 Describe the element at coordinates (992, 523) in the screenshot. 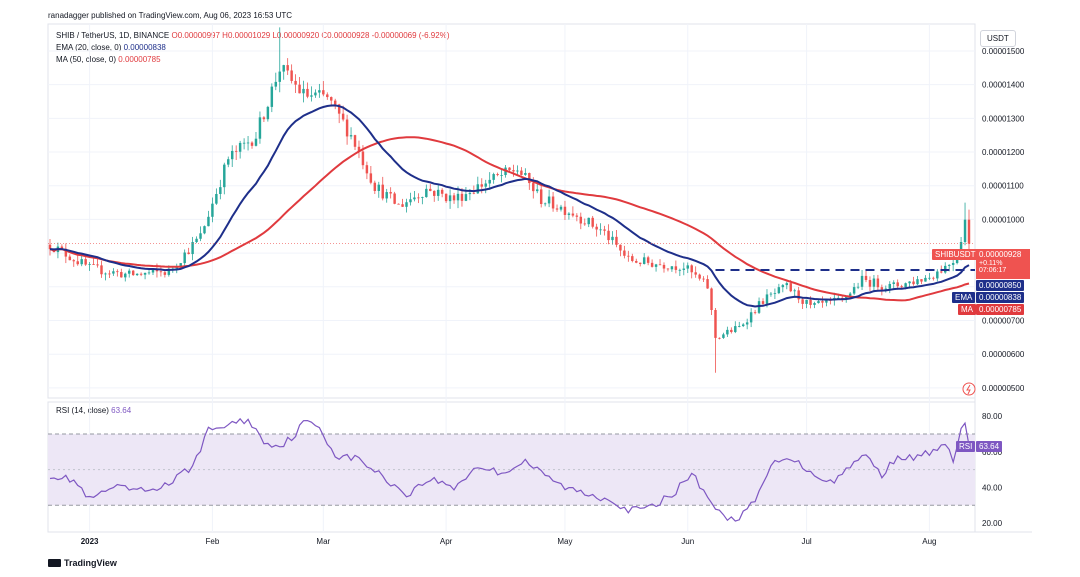

I see `rsi-tick-label: 20.00` at that location.